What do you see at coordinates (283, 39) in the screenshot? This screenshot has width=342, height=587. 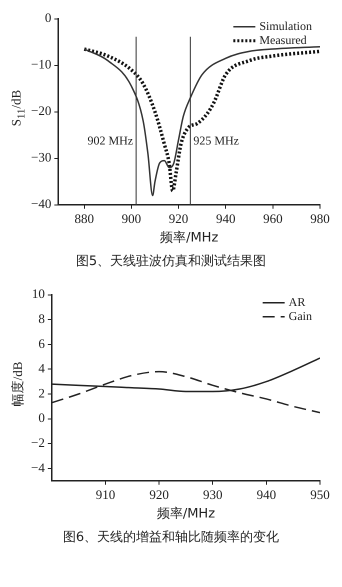 I see `legend-label: Measured` at bounding box center [283, 39].